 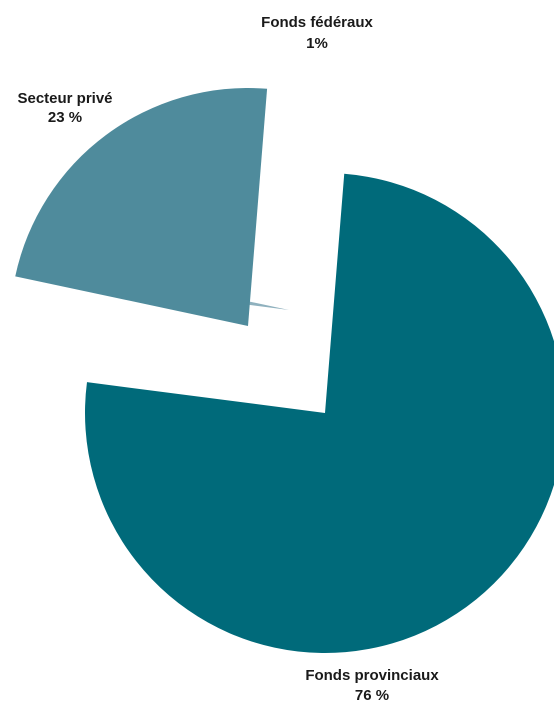 What do you see at coordinates (317, 43) in the screenshot?
I see `slice-value-federal: 1%` at bounding box center [317, 43].